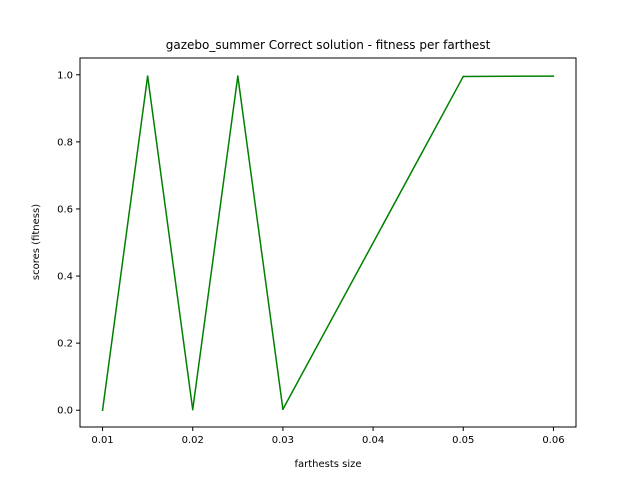  What do you see at coordinates (65, 142) in the screenshot?
I see `y-tick-label: 0.8` at bounding box center [65, 142].